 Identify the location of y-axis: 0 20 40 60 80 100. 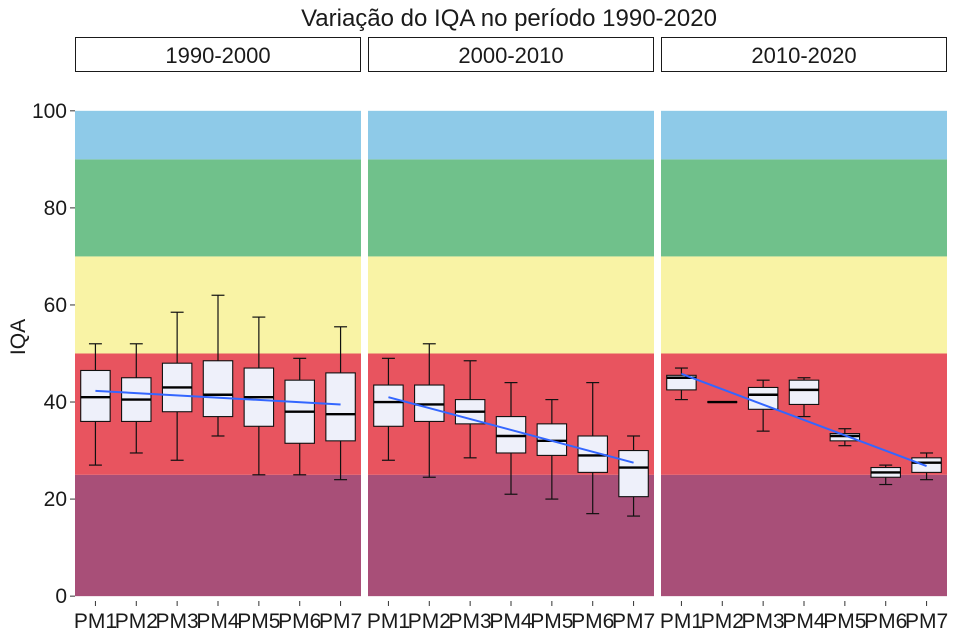
(53, 354).